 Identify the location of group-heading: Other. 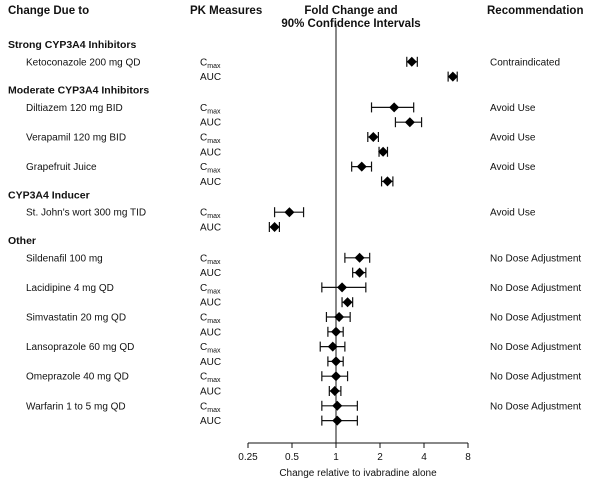
(22, 241).